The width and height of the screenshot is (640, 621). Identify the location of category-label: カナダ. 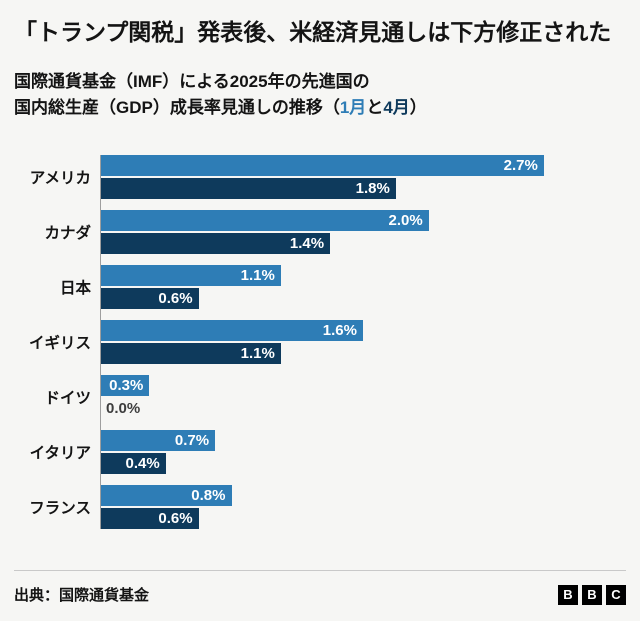
(67, 234).